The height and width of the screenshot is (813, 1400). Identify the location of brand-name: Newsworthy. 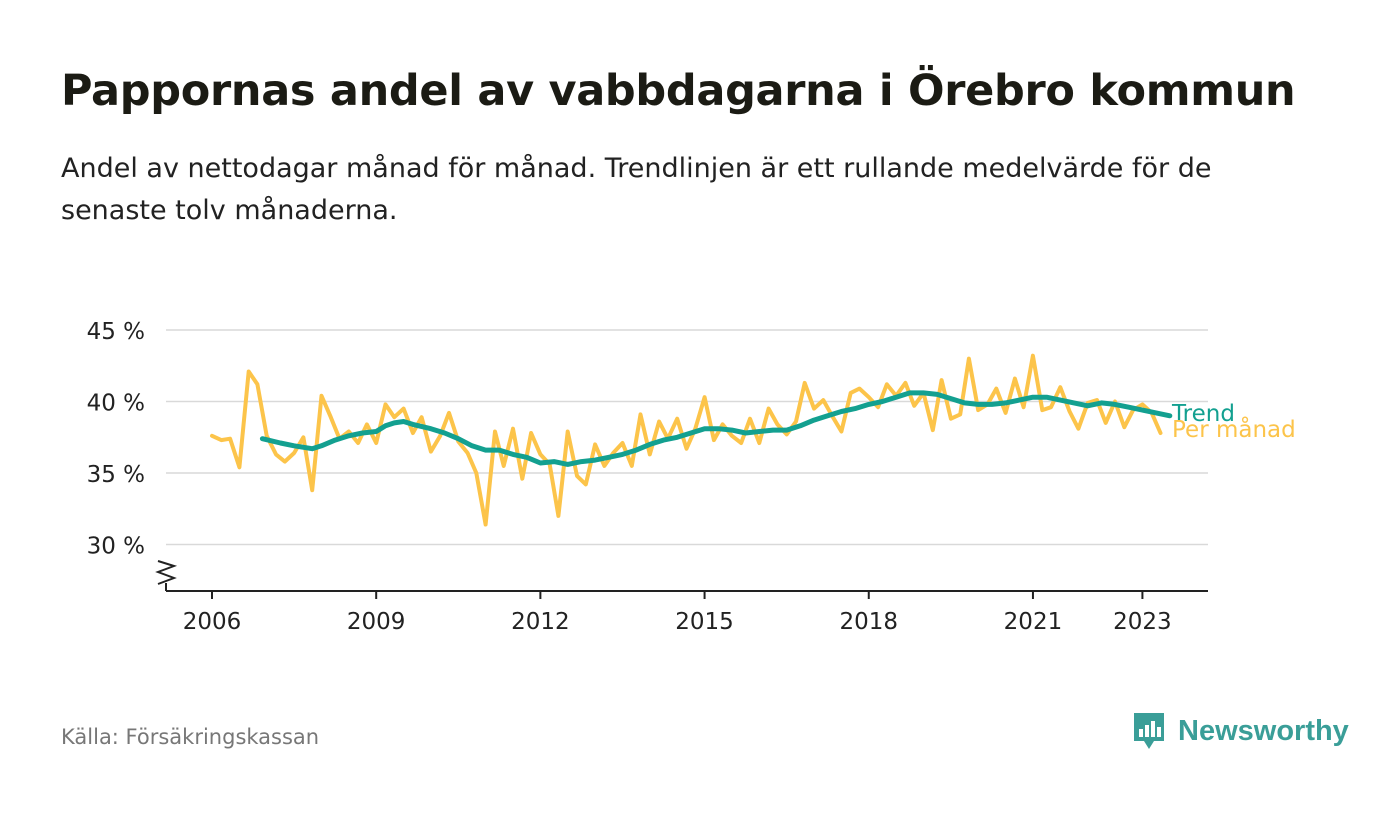
(1263, 730).